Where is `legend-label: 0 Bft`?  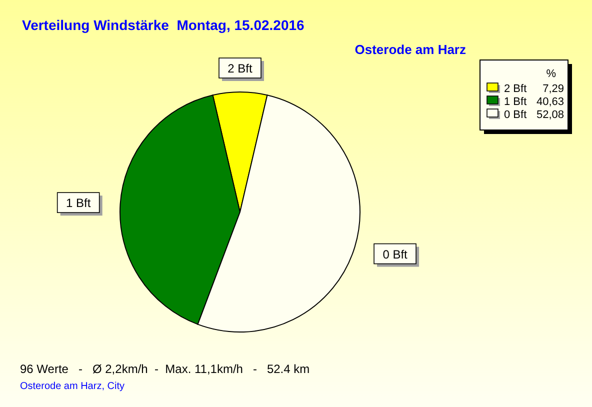
legend-label: 0 Bft is located at coordinates (515, 115).